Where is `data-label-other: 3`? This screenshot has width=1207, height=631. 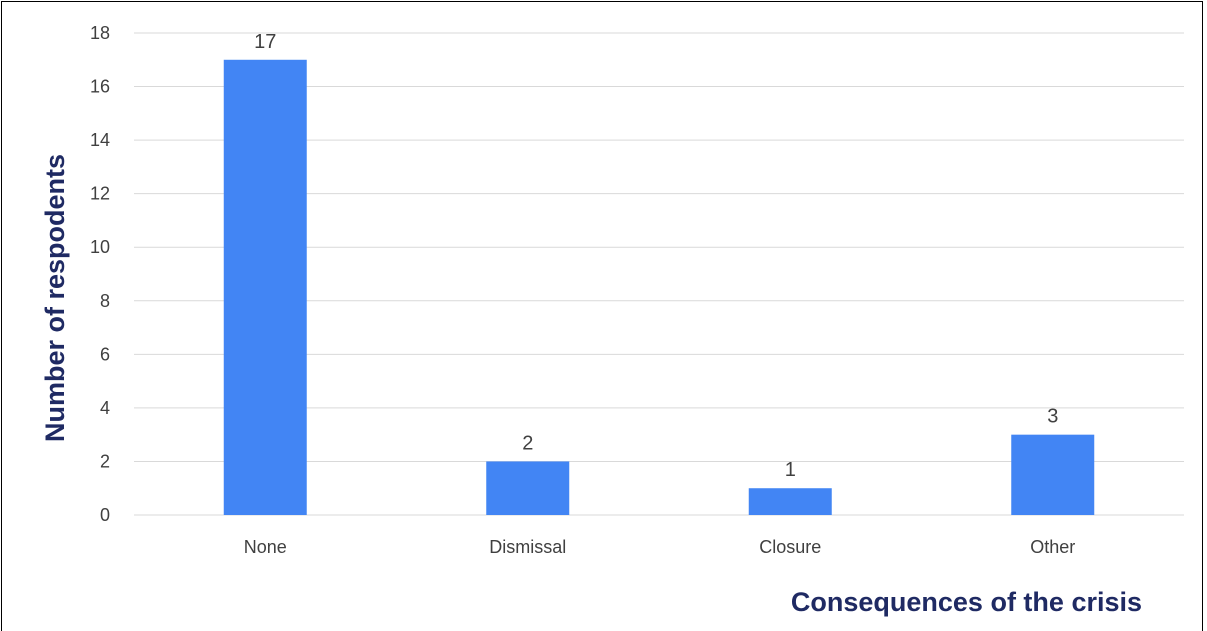 data-label-other: 3 is located at coordinates (1052, 417).